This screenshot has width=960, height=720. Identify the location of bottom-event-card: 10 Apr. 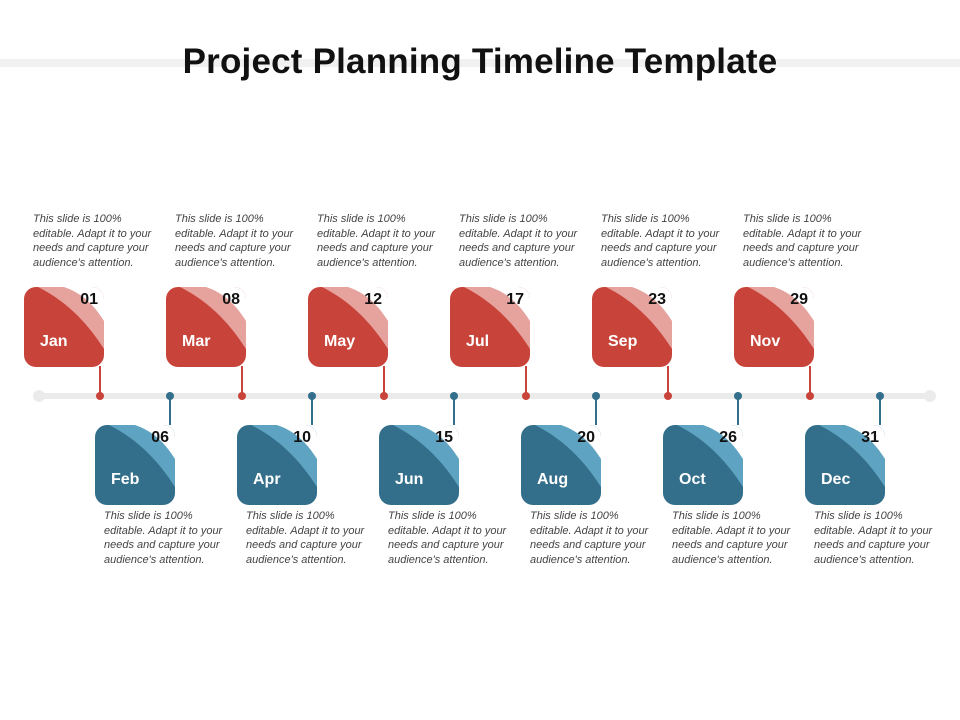
(277, 465).